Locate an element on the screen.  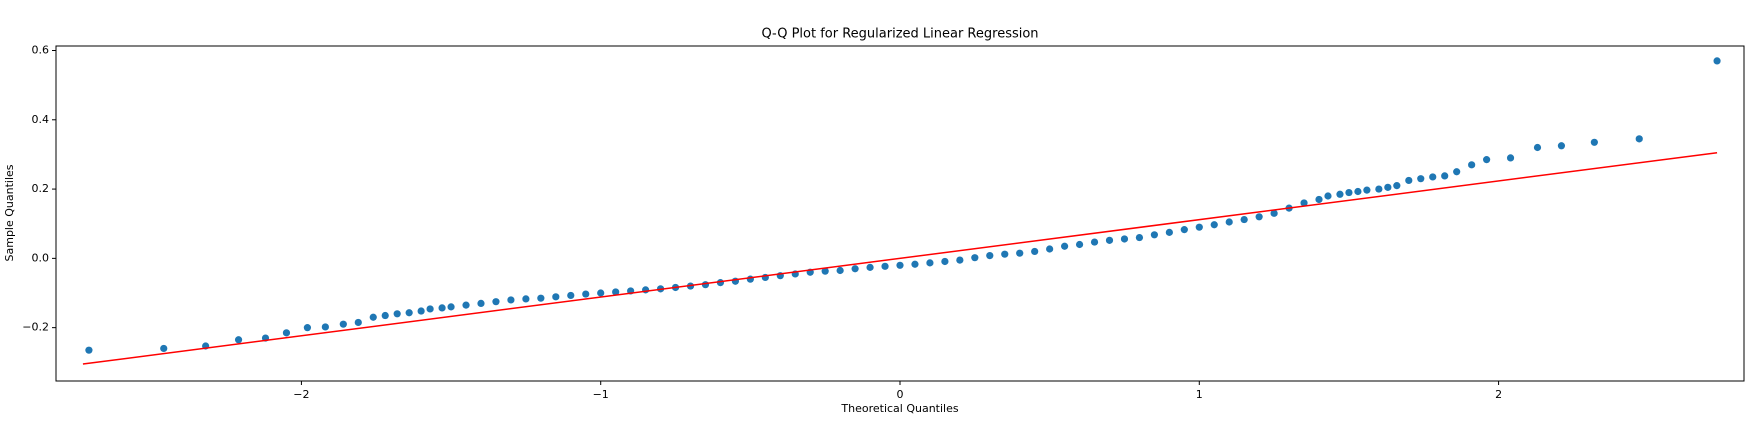
y-tick-label: 0.6 is located at coordinates (41, 50).